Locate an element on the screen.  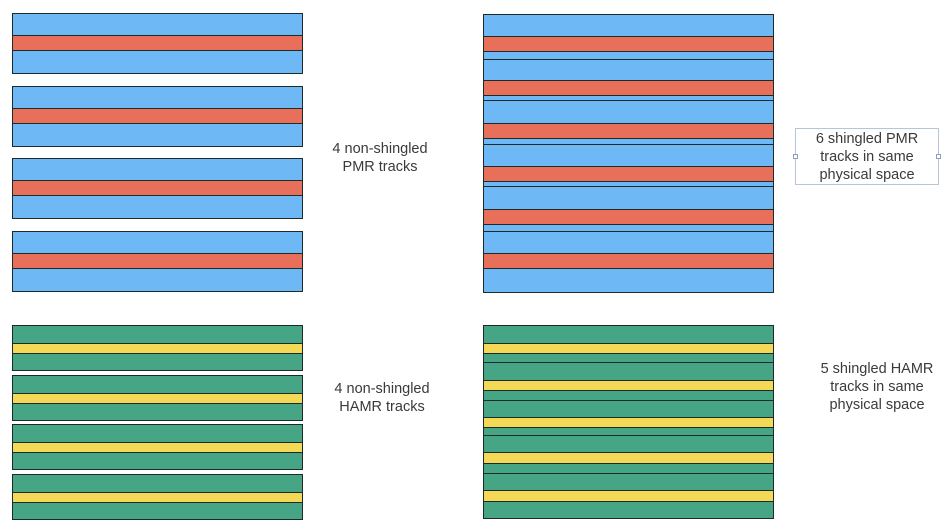
pmr-track-4-write-band is located at coordinates (157, 261).